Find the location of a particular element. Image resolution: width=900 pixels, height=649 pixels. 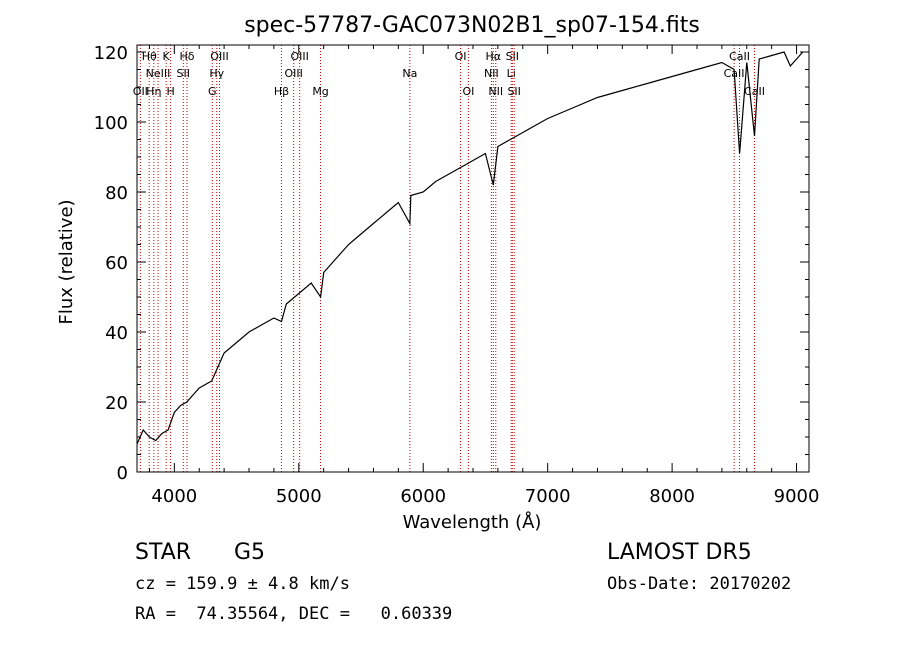

x-tick-label: 4000 is located at coordinates (174, 496).